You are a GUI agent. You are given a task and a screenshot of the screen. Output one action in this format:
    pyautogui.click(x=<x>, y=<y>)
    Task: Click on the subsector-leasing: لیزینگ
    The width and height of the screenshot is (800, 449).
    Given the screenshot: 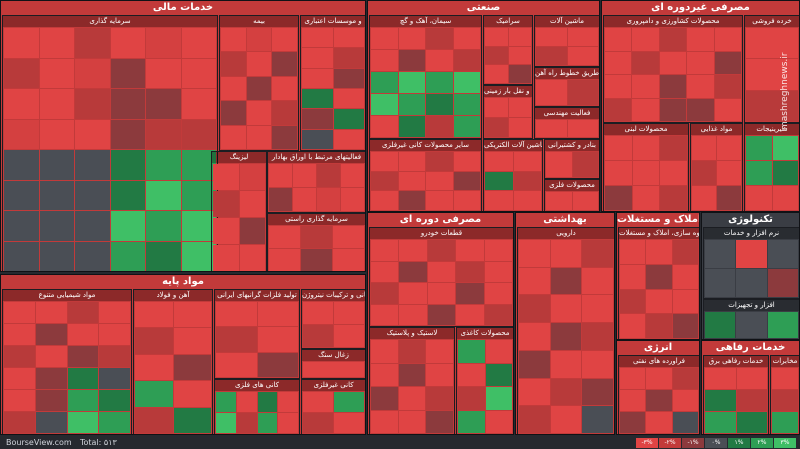 What is the action you would take?
    pyautogui.click(x=239, y=211)
    